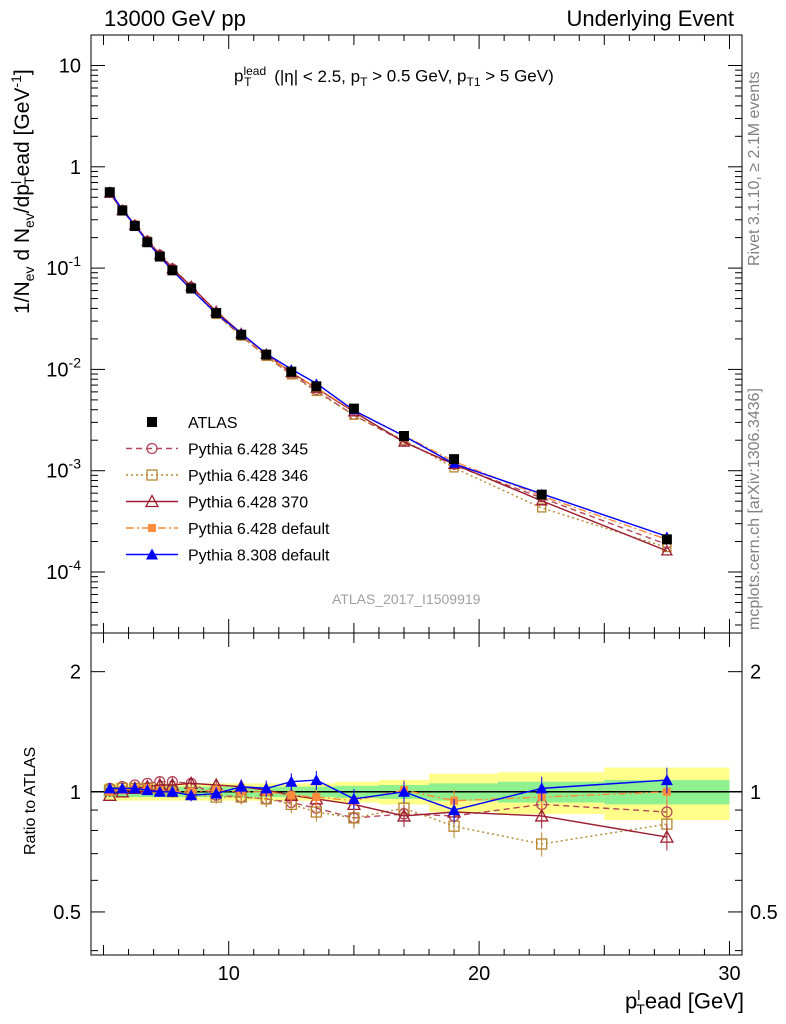 The width and height of the screenshot is (786, 1024). What do you see at coordinates (755, 673) in the screenshot?
I see `ratio-y-tick-label-right: 2` at bounding box center [755, 673].